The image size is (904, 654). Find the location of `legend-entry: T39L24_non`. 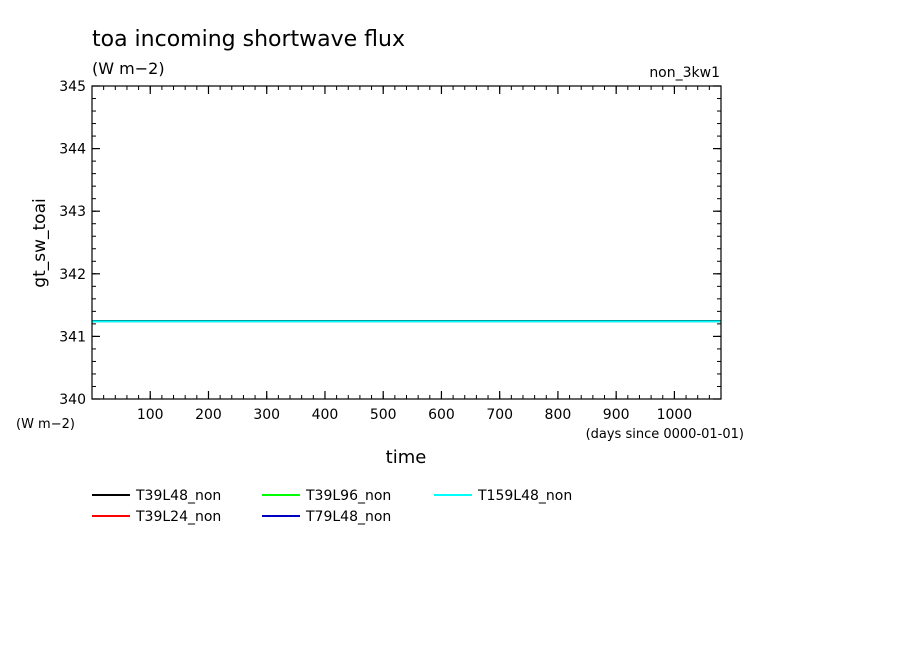

legend-entry: T39L24_non is located at coordinates (178, 517).